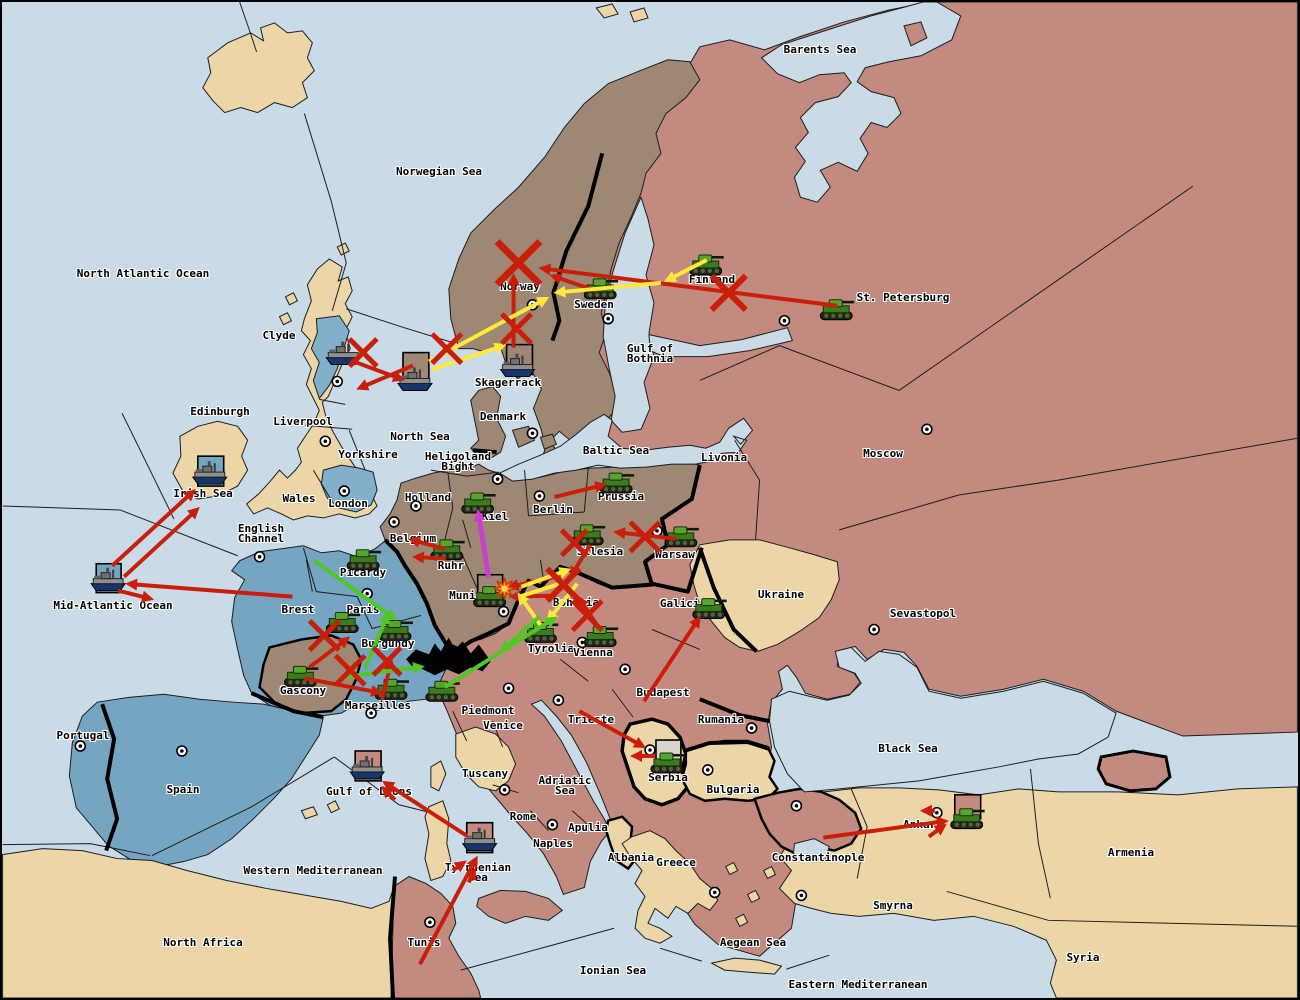 This screenshot has width=1300, height=1000. I want to click on region-iceland, so click(258, 68).